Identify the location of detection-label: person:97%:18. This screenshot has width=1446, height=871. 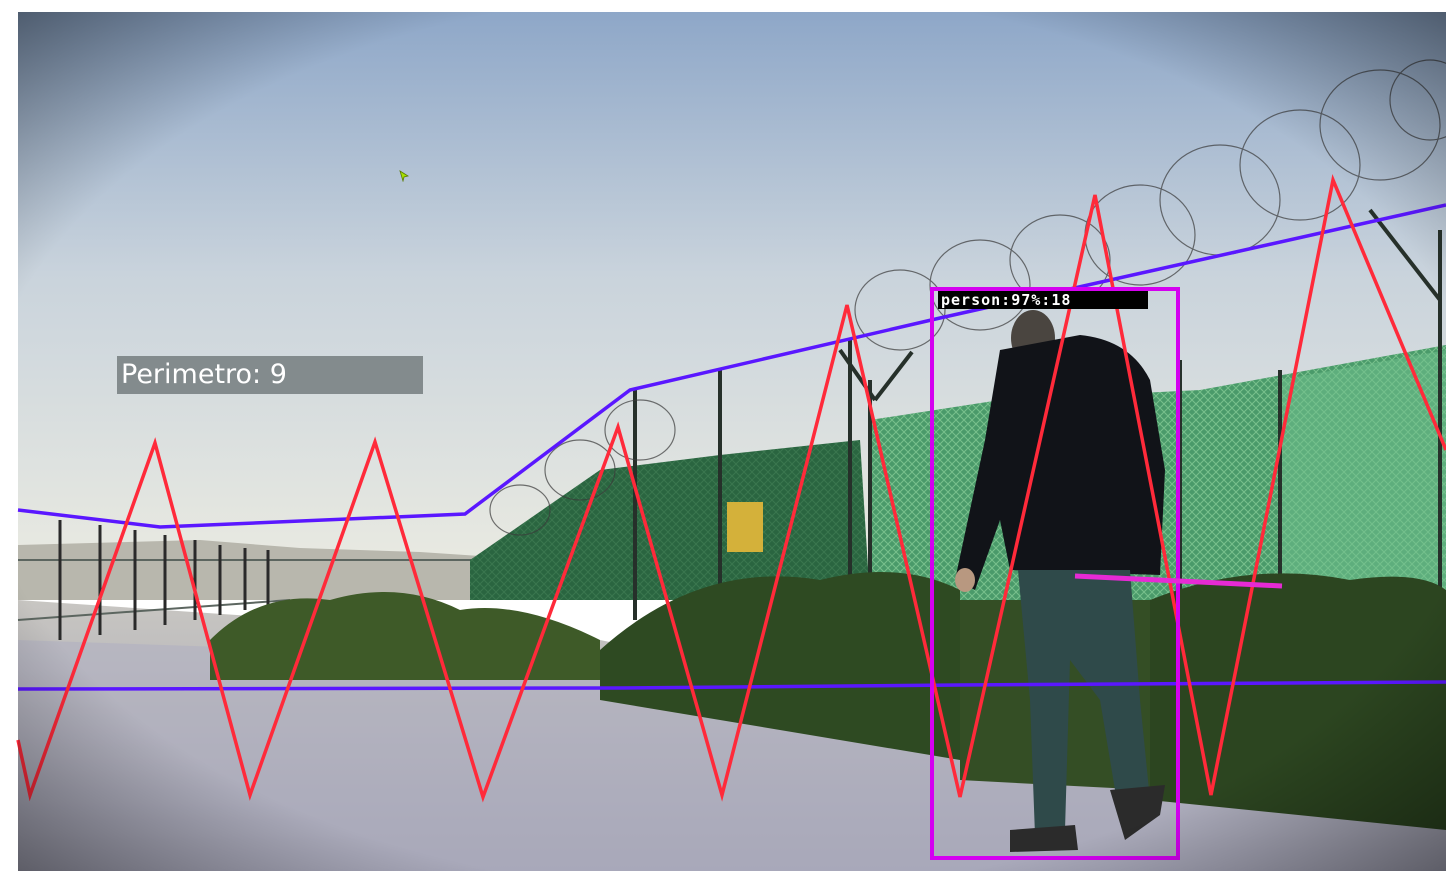
(1043, 300).